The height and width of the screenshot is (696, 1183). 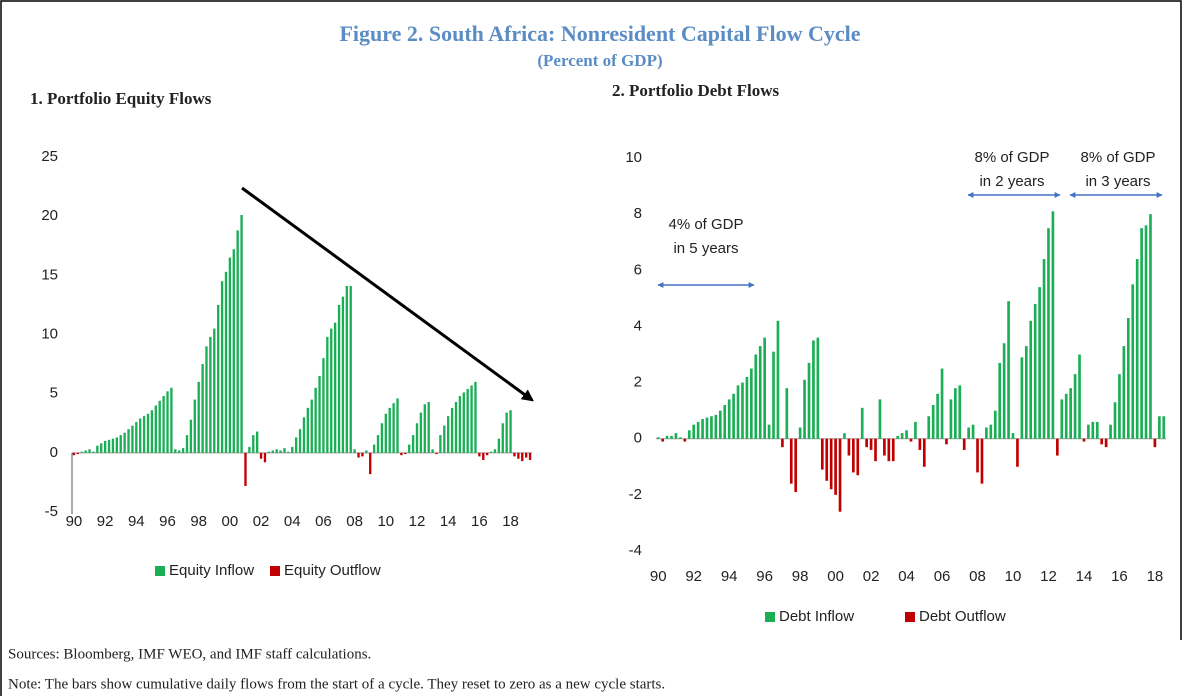 What do you see at coordinates (658, 576) in the screenshot?
I see `x-tick-label: 90` at bounding box center [658, 576].